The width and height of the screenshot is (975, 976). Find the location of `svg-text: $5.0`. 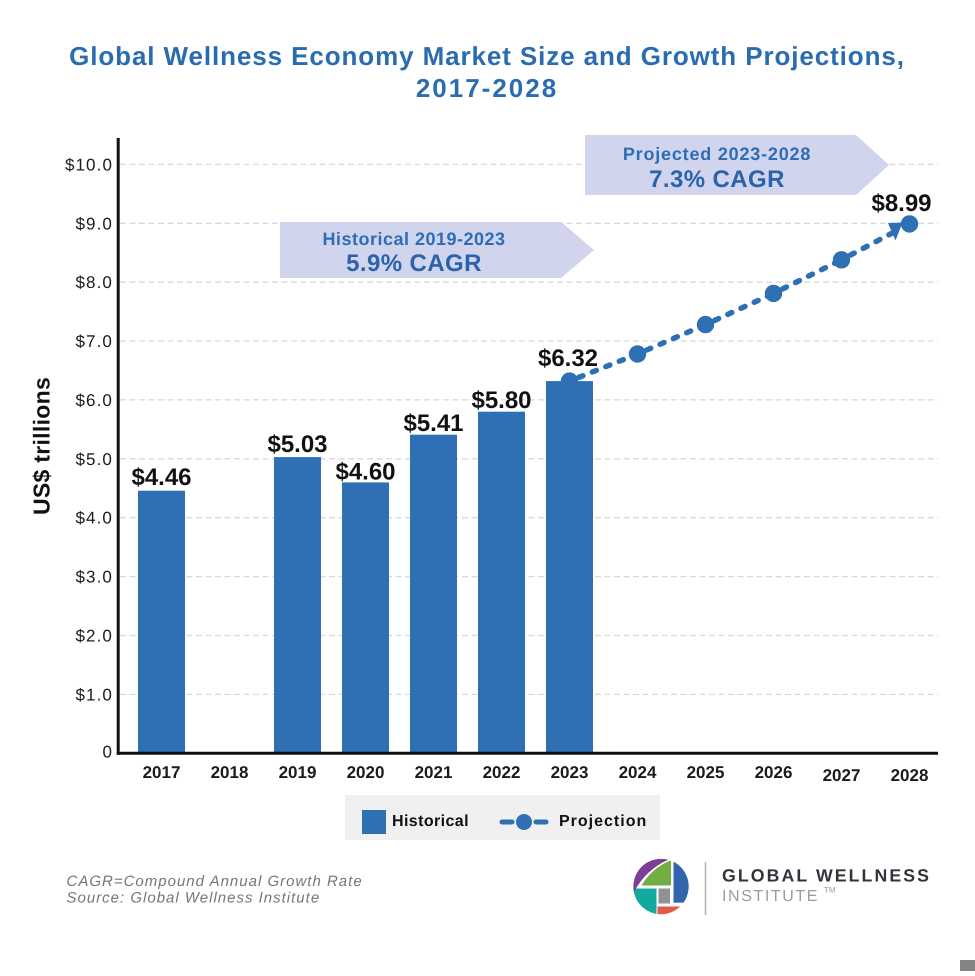

svg-text: $5.0 is located at coordinates (95, 459).